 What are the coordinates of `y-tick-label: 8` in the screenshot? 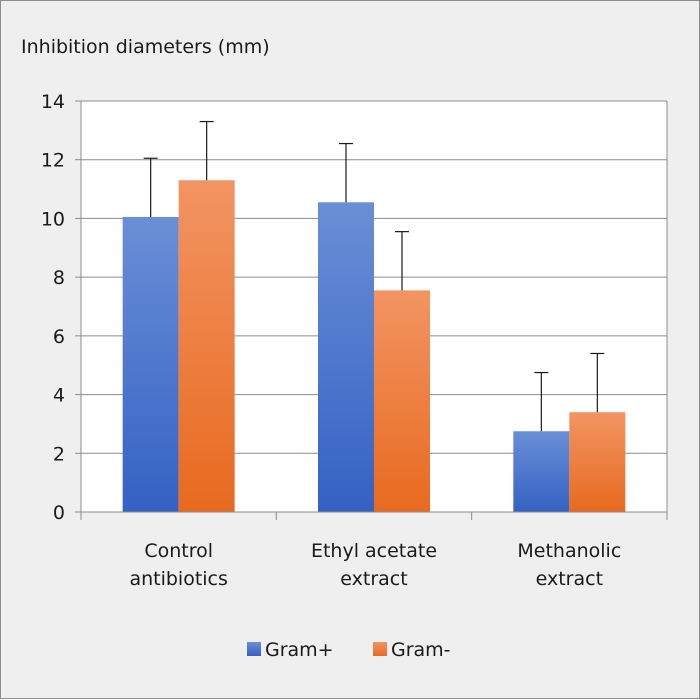 It's located at (59, 278).